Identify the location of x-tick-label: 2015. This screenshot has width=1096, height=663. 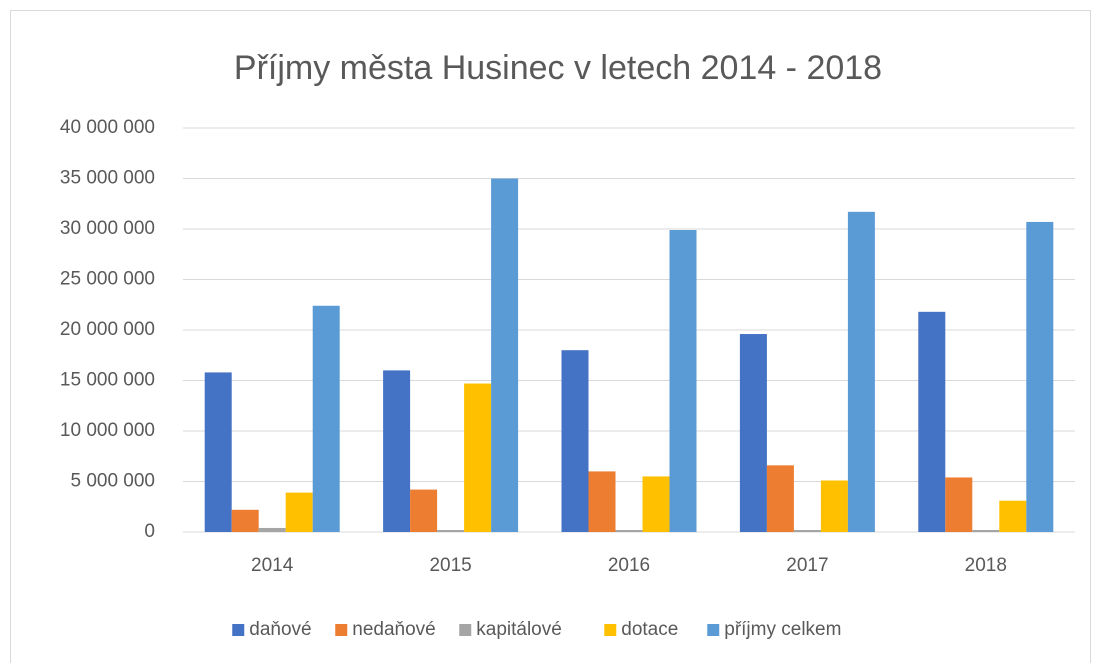
(450, 565).